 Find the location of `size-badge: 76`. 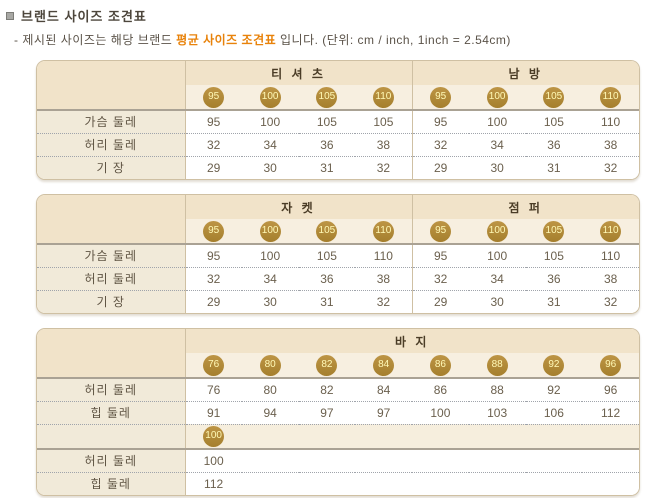

size-badge: 76 is located at coordinates (214, 365).